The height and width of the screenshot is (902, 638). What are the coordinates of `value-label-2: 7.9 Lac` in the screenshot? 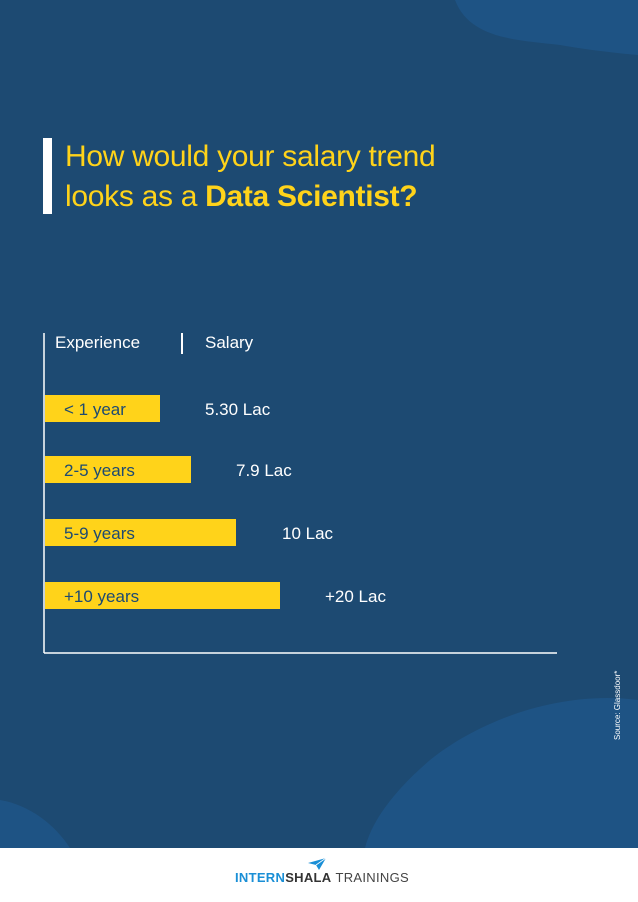 It's located at (264, 470).